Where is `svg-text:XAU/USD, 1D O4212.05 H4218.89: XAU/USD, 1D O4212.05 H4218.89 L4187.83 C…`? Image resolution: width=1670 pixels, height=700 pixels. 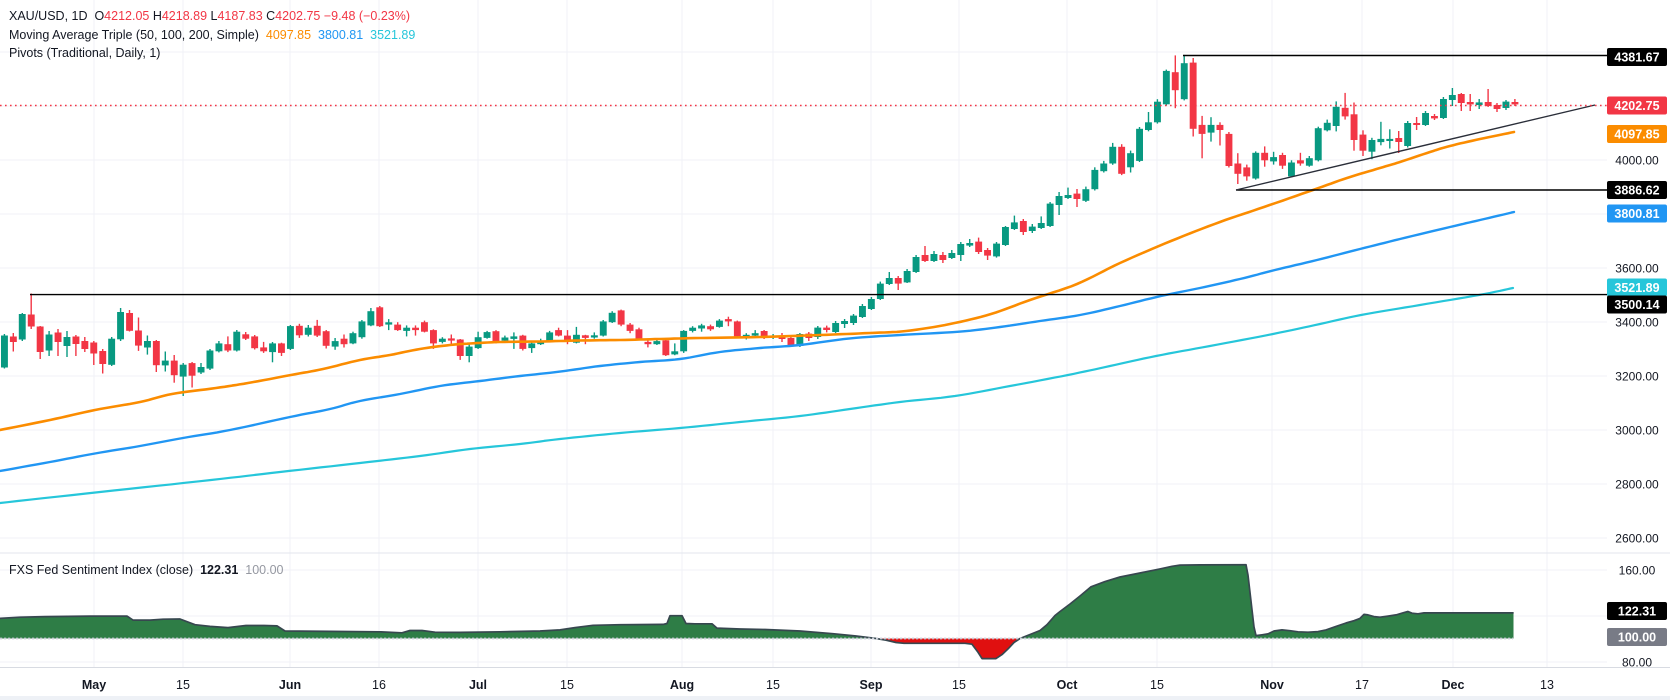
svg-text:XAU/USD, 1D O4212.05 H4218.89: XAU/USD, 1D O4212.05 H4218.89 L4187.83 C… is located at coordinates (209, 16).